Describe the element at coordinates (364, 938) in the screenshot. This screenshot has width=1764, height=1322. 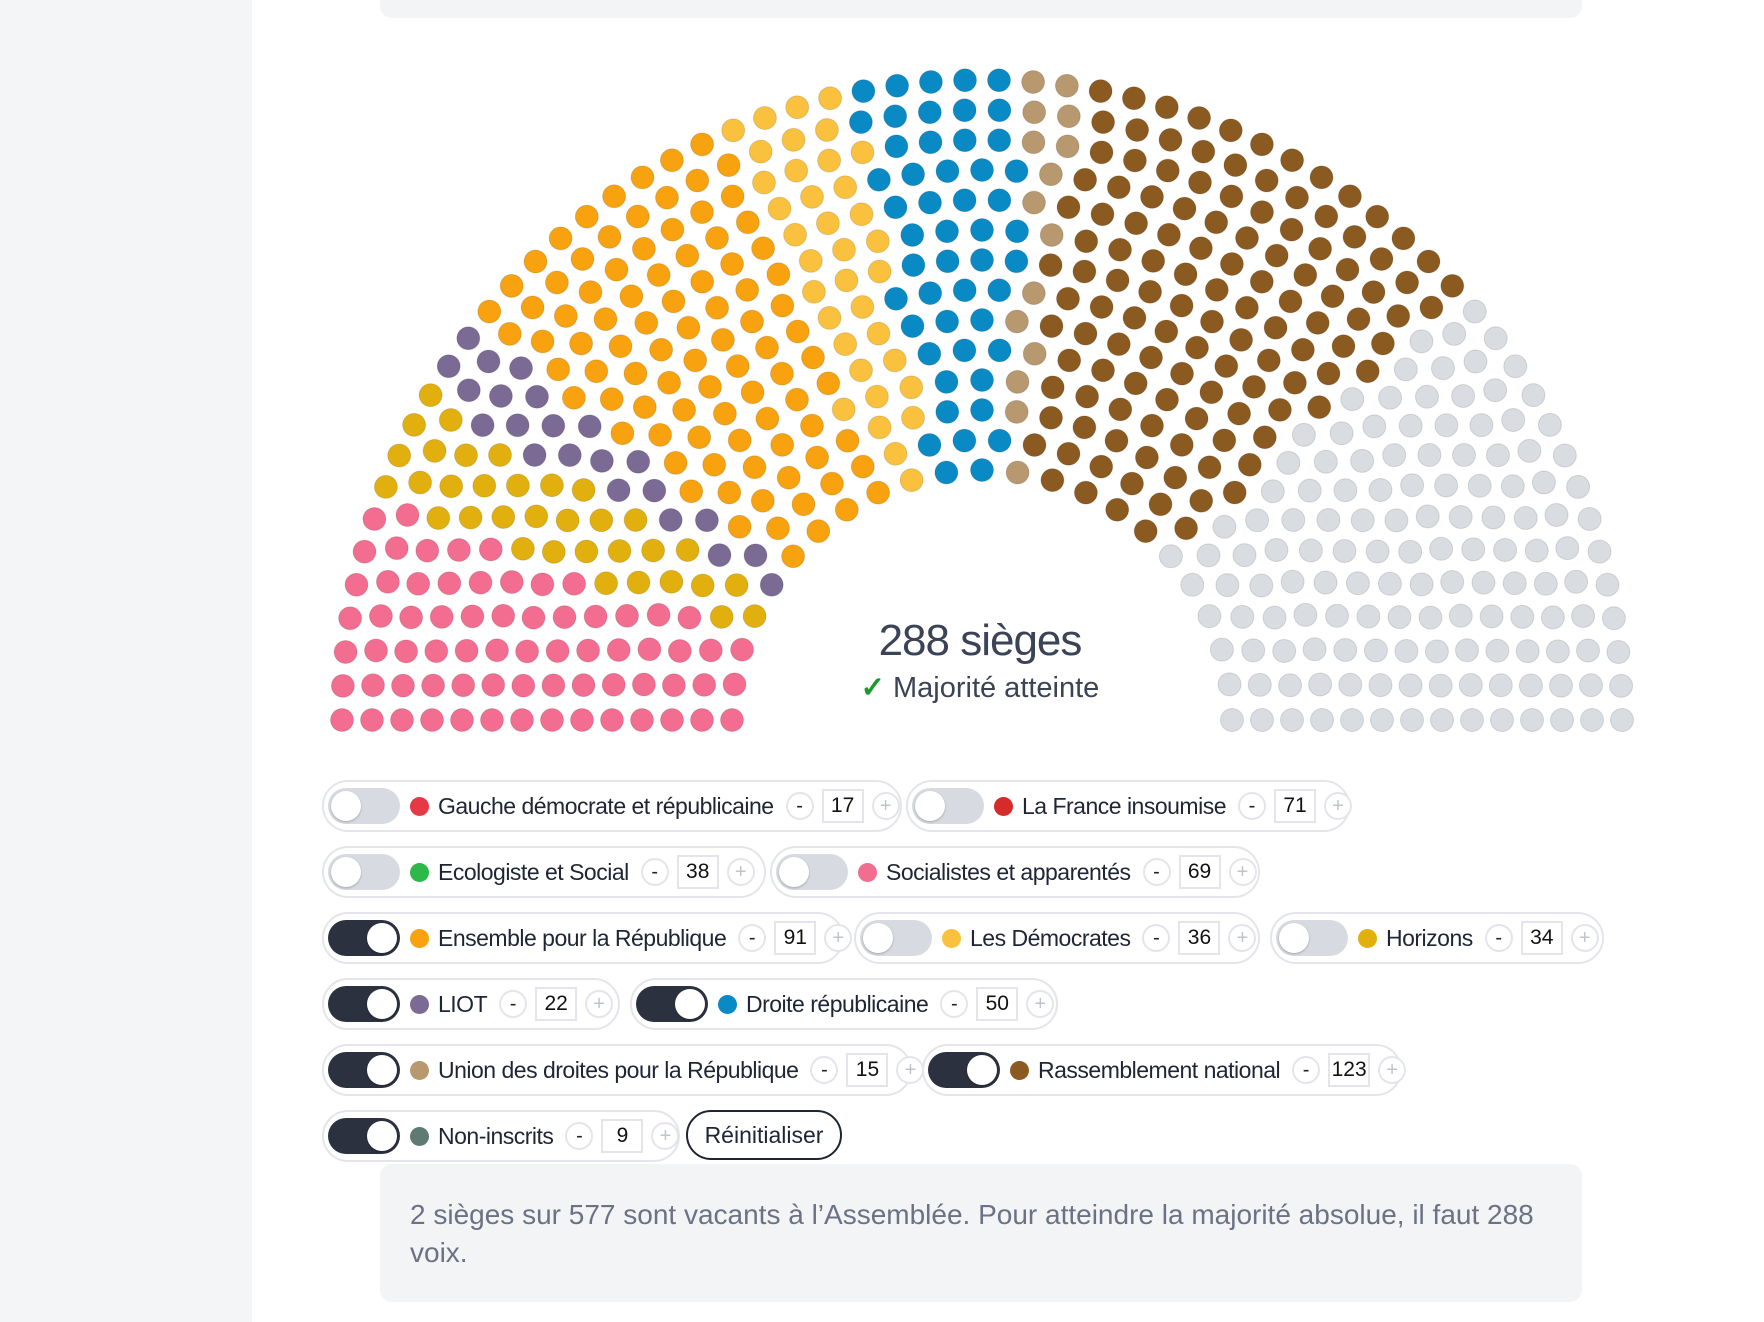
I see `toggle-ensemble` at that location.